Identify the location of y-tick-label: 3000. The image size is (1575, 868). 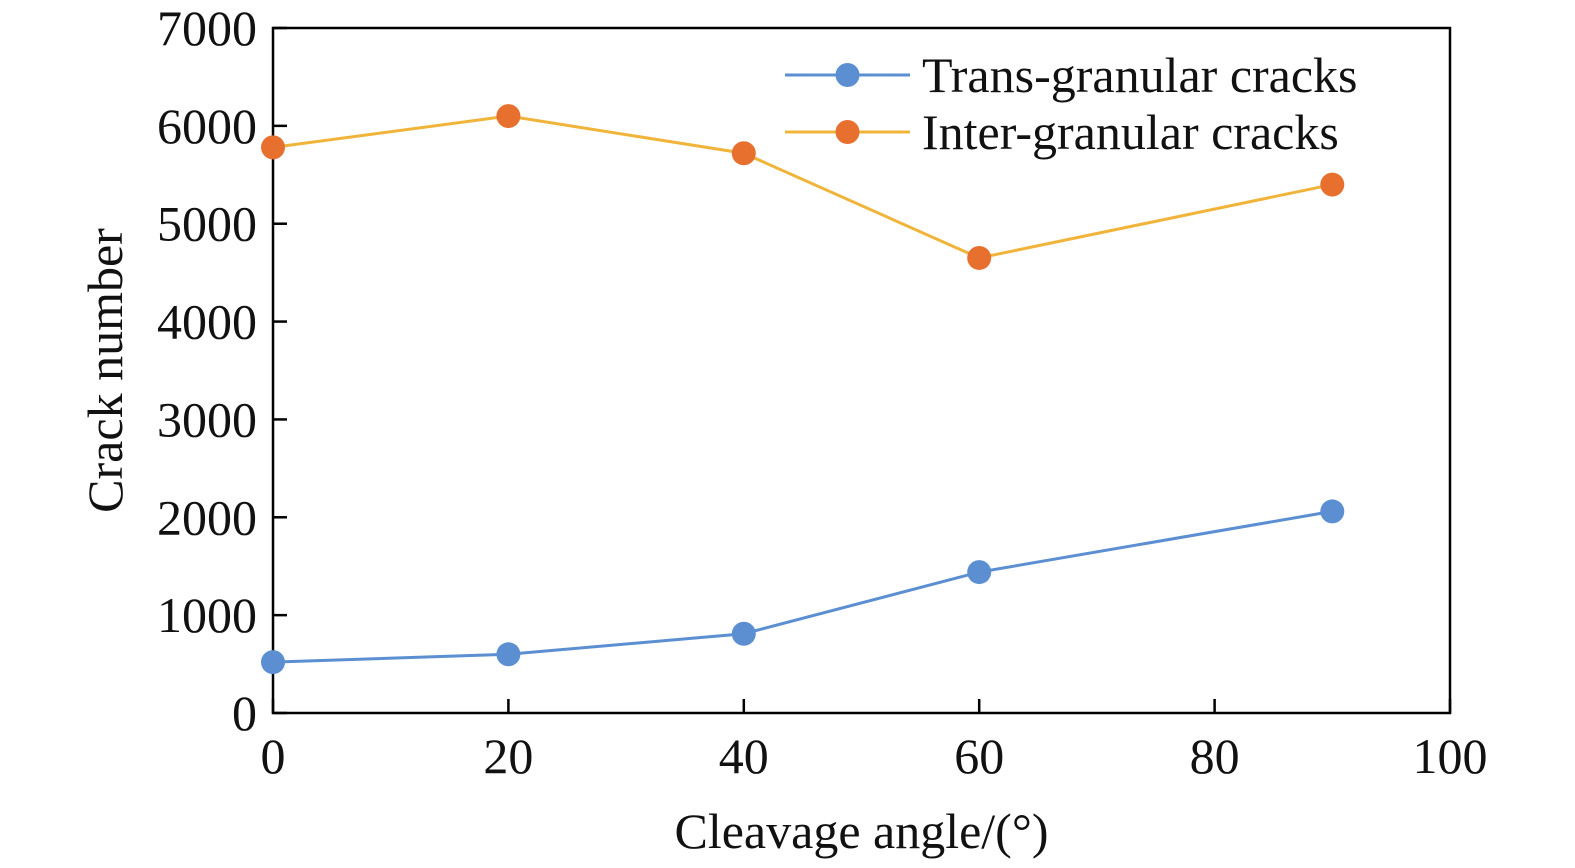
(207, 419).